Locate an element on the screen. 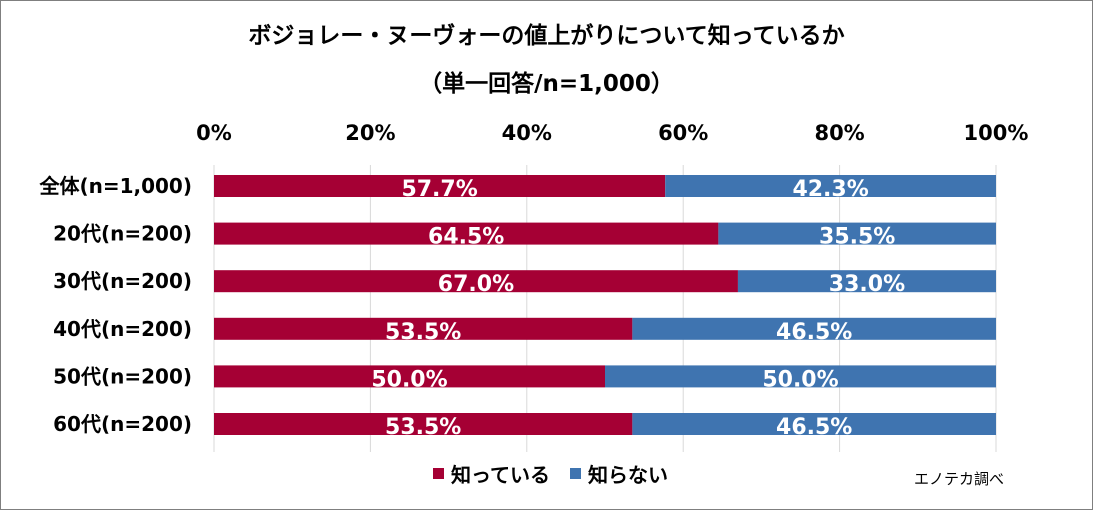 The height and width of the screenshot is (510, 1093). legend: 知っている 知らない is located at coordinates (550, 475).